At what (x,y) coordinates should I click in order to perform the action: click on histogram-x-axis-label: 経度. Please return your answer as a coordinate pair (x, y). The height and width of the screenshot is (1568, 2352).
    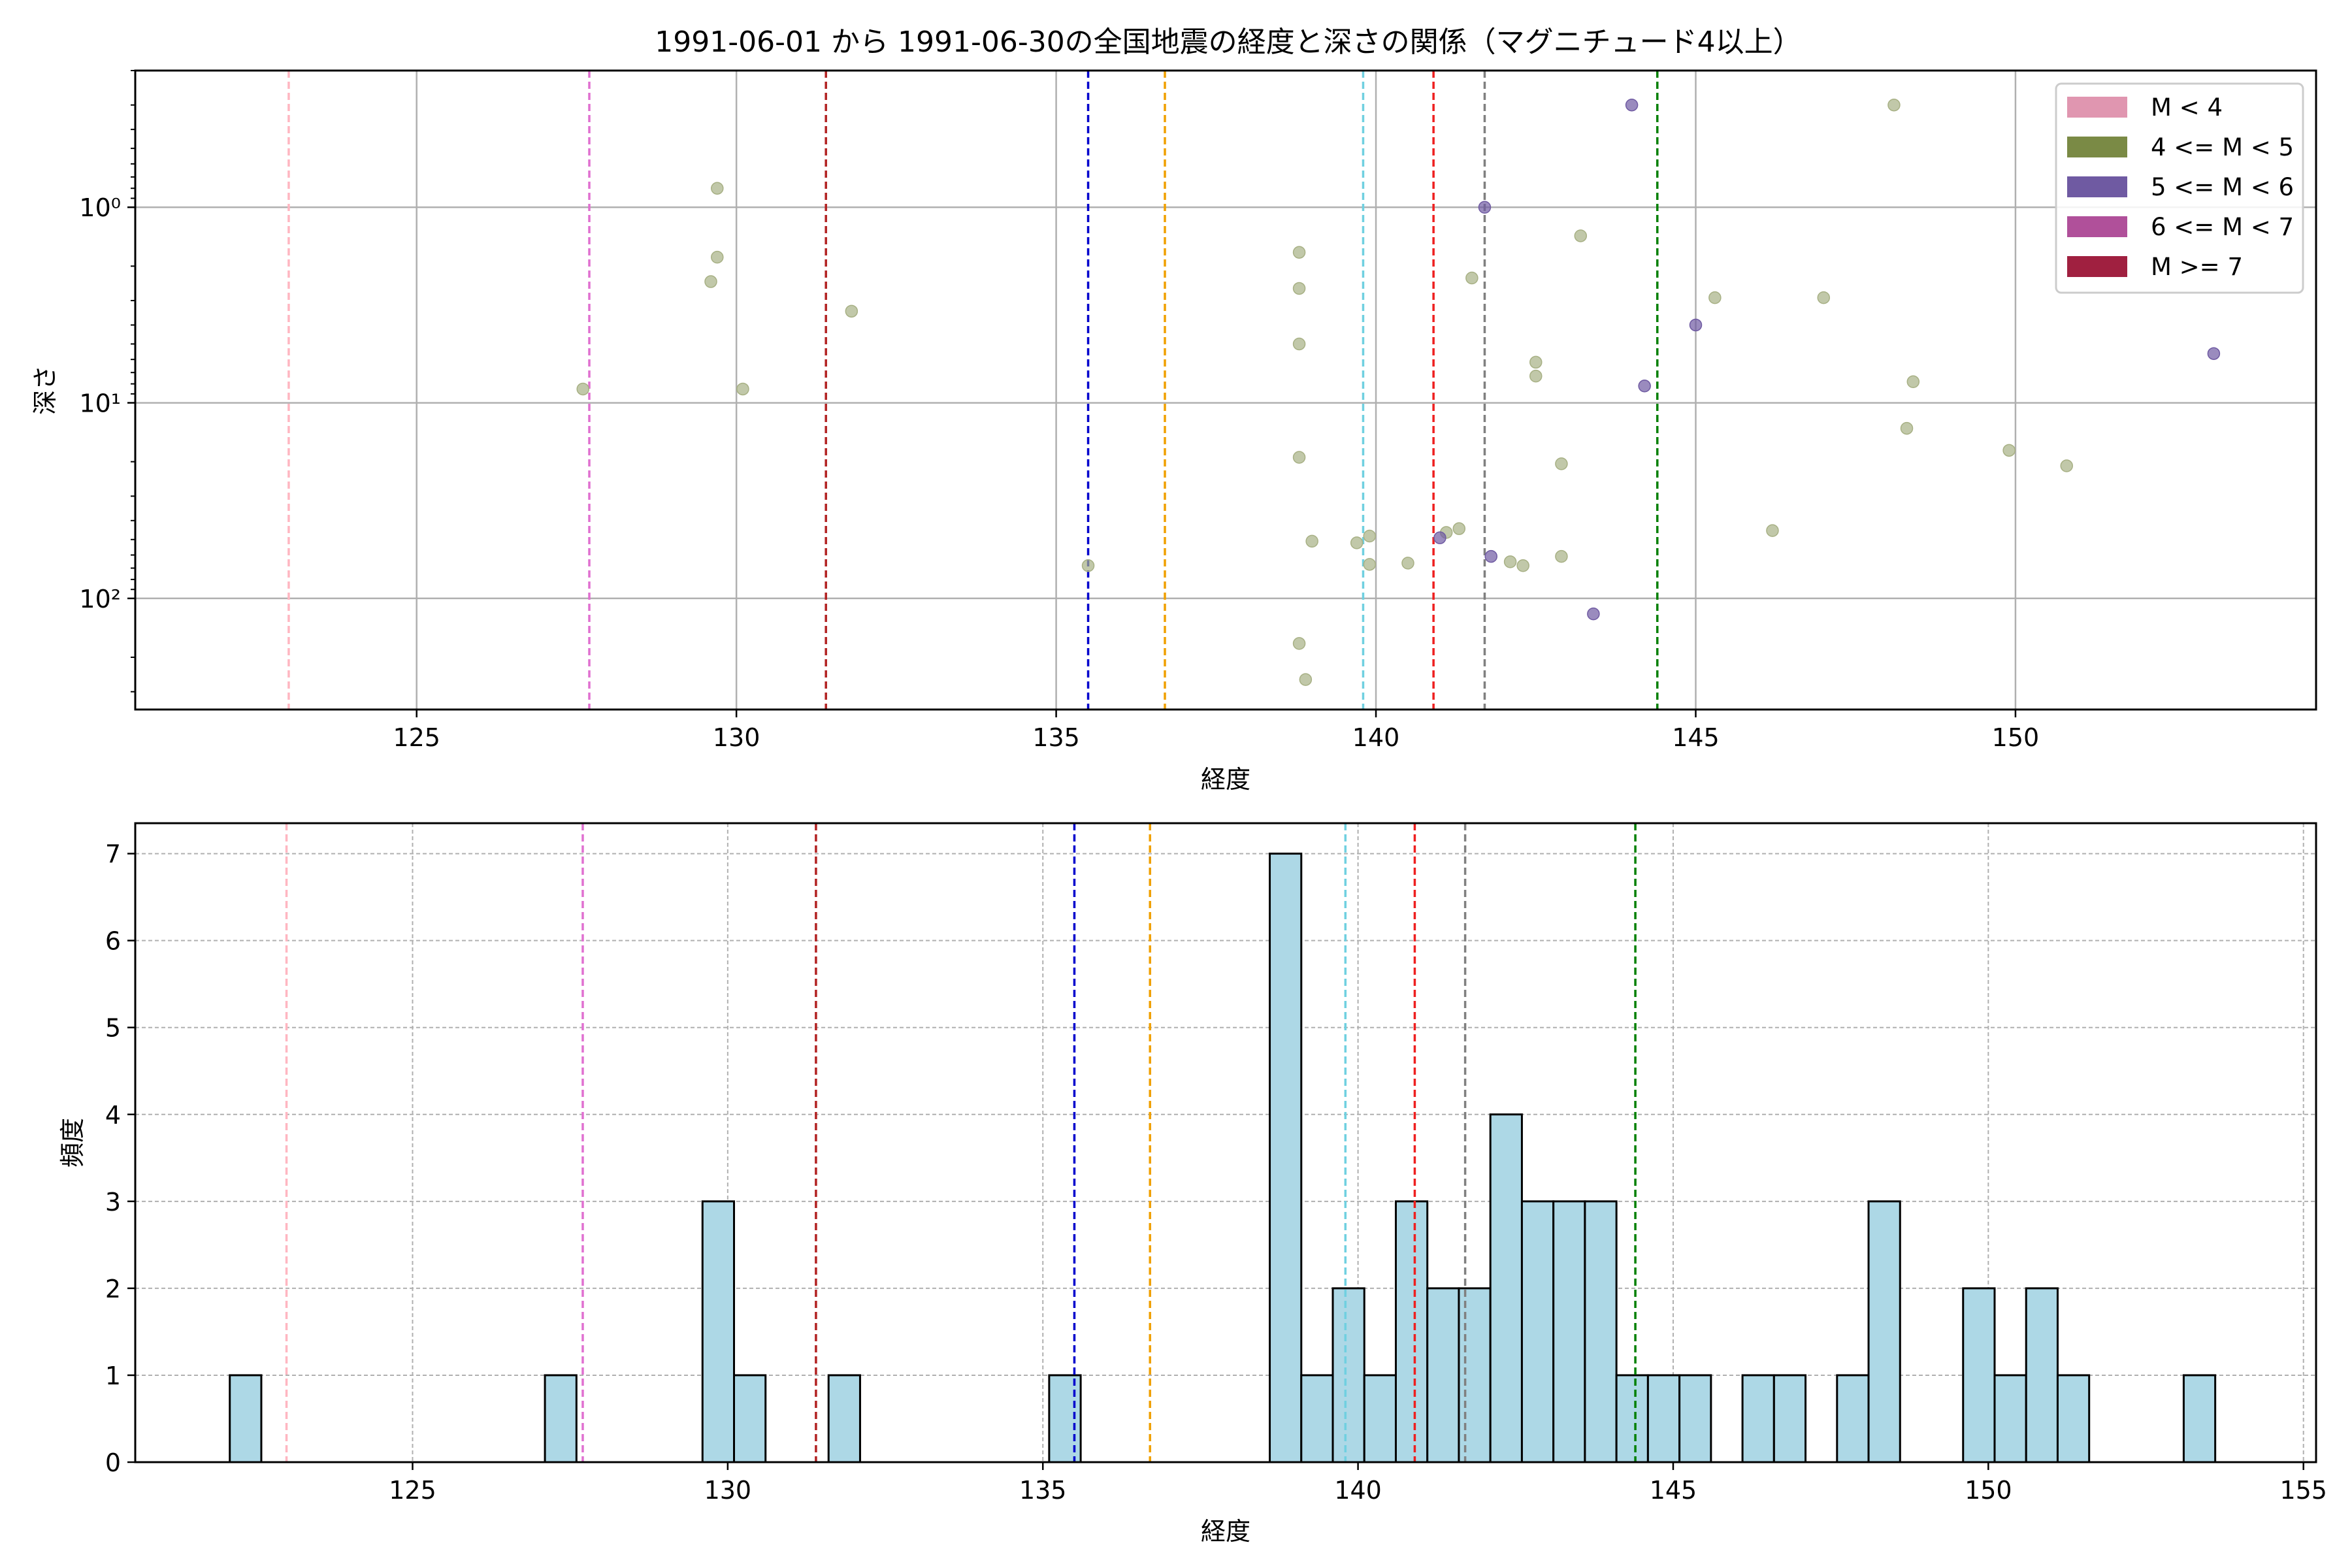
    Looking at the image, I should click on (1225, 1531).